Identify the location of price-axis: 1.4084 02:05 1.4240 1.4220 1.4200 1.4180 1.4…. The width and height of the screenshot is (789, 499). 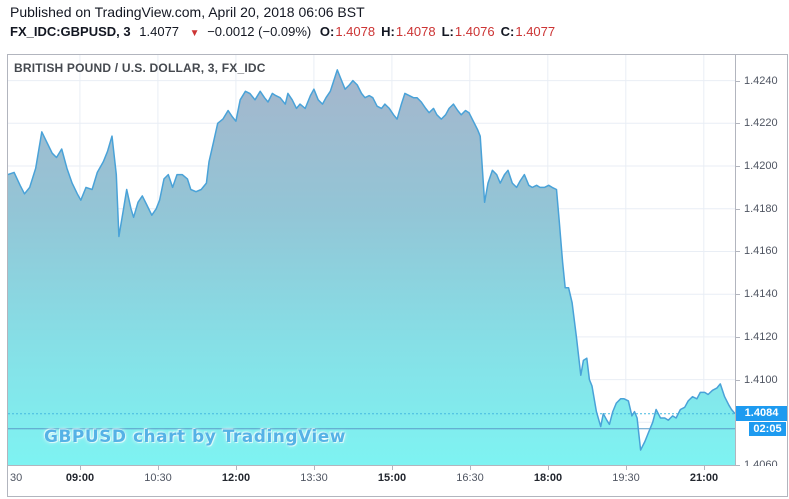
(761, 263).